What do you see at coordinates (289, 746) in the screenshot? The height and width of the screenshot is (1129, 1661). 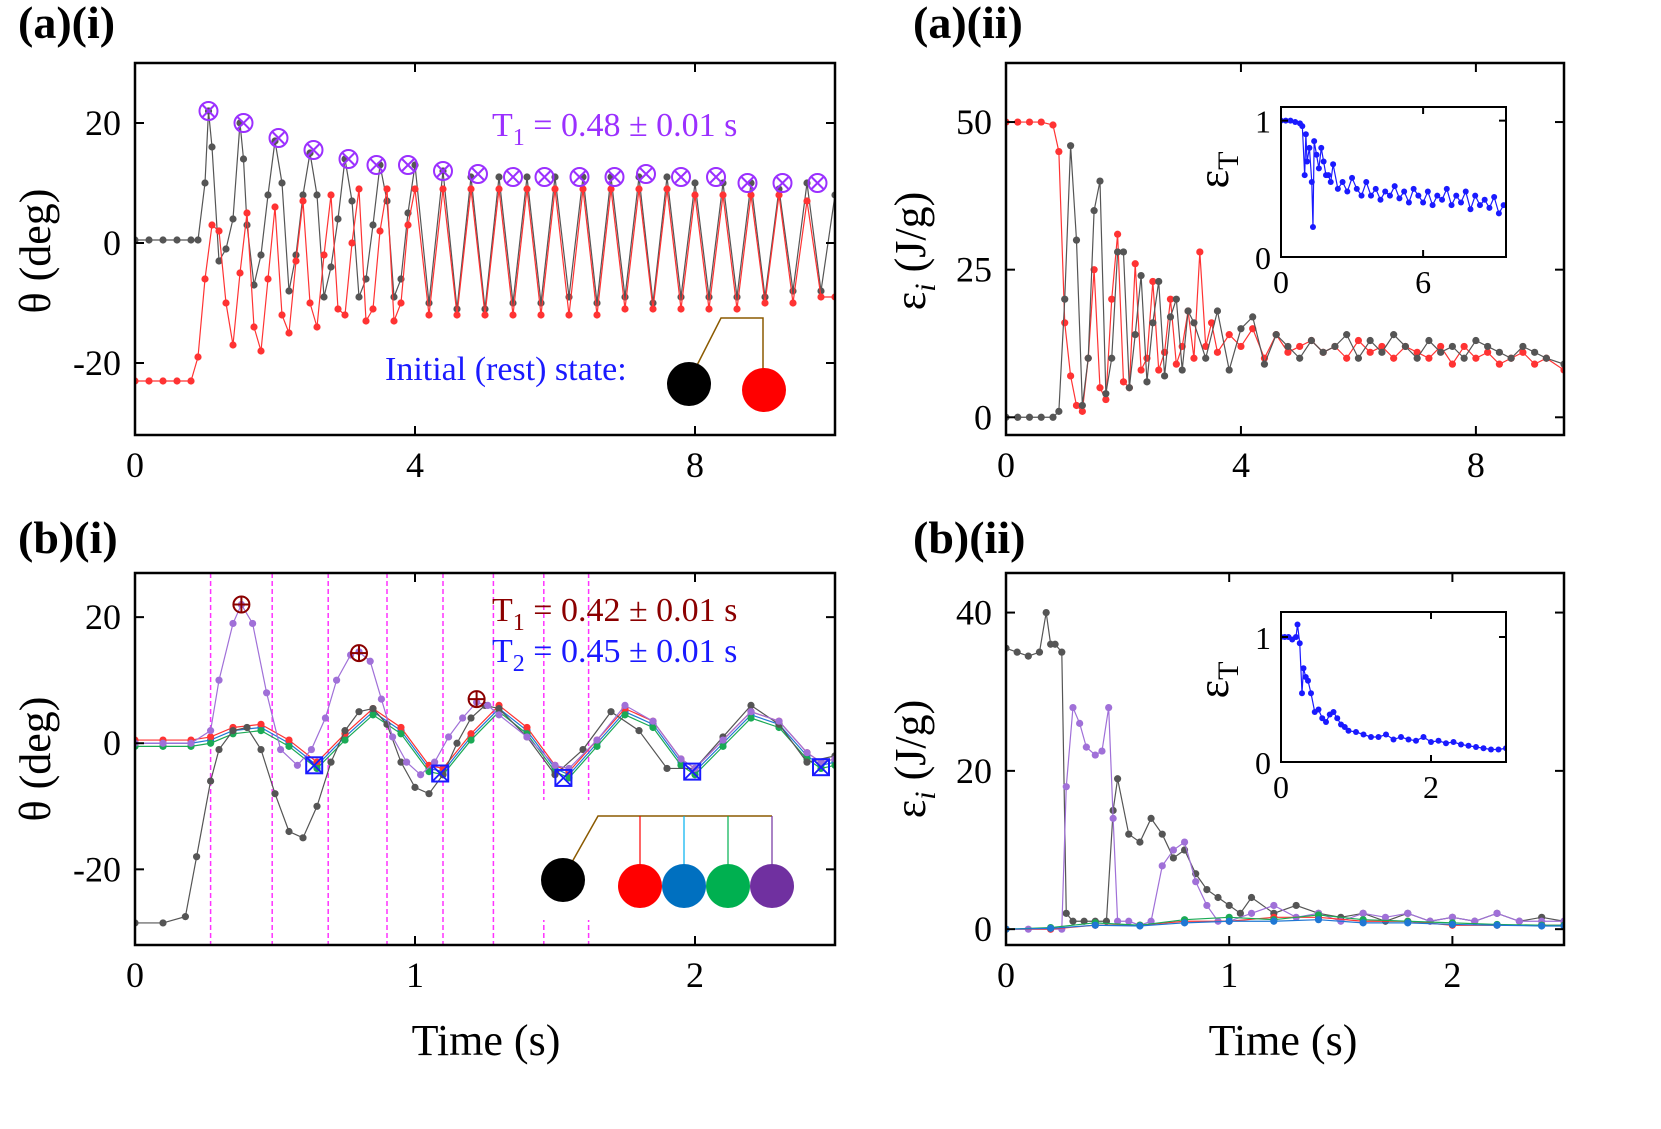 I see `data-point-green` at bounding box center [289, 746].